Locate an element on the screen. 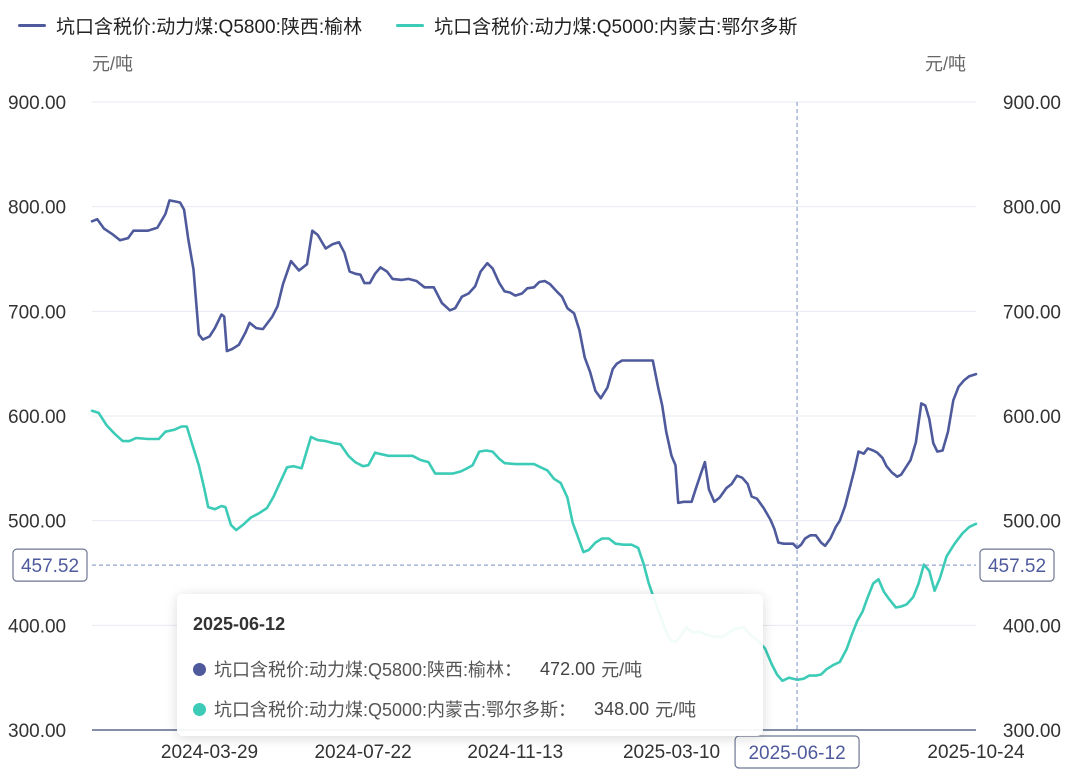  crosshair-y-label-left: 457.52 is located at coordinates (50, 566).